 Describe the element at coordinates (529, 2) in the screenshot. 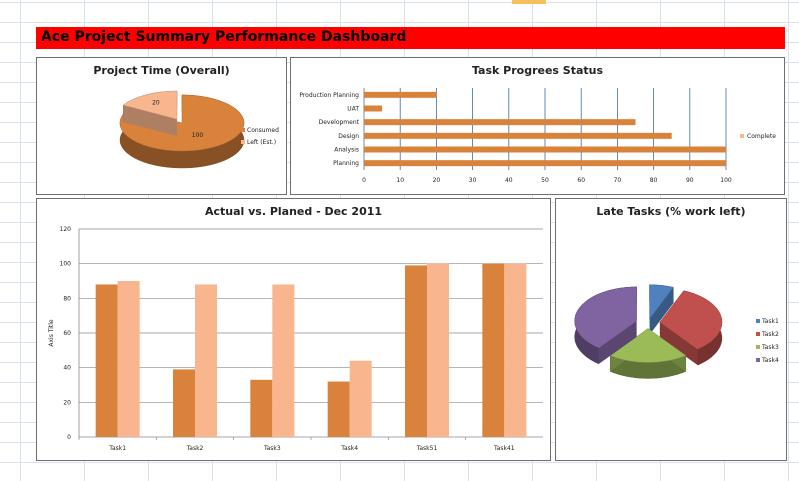

I see `selected-column-header` at that location.